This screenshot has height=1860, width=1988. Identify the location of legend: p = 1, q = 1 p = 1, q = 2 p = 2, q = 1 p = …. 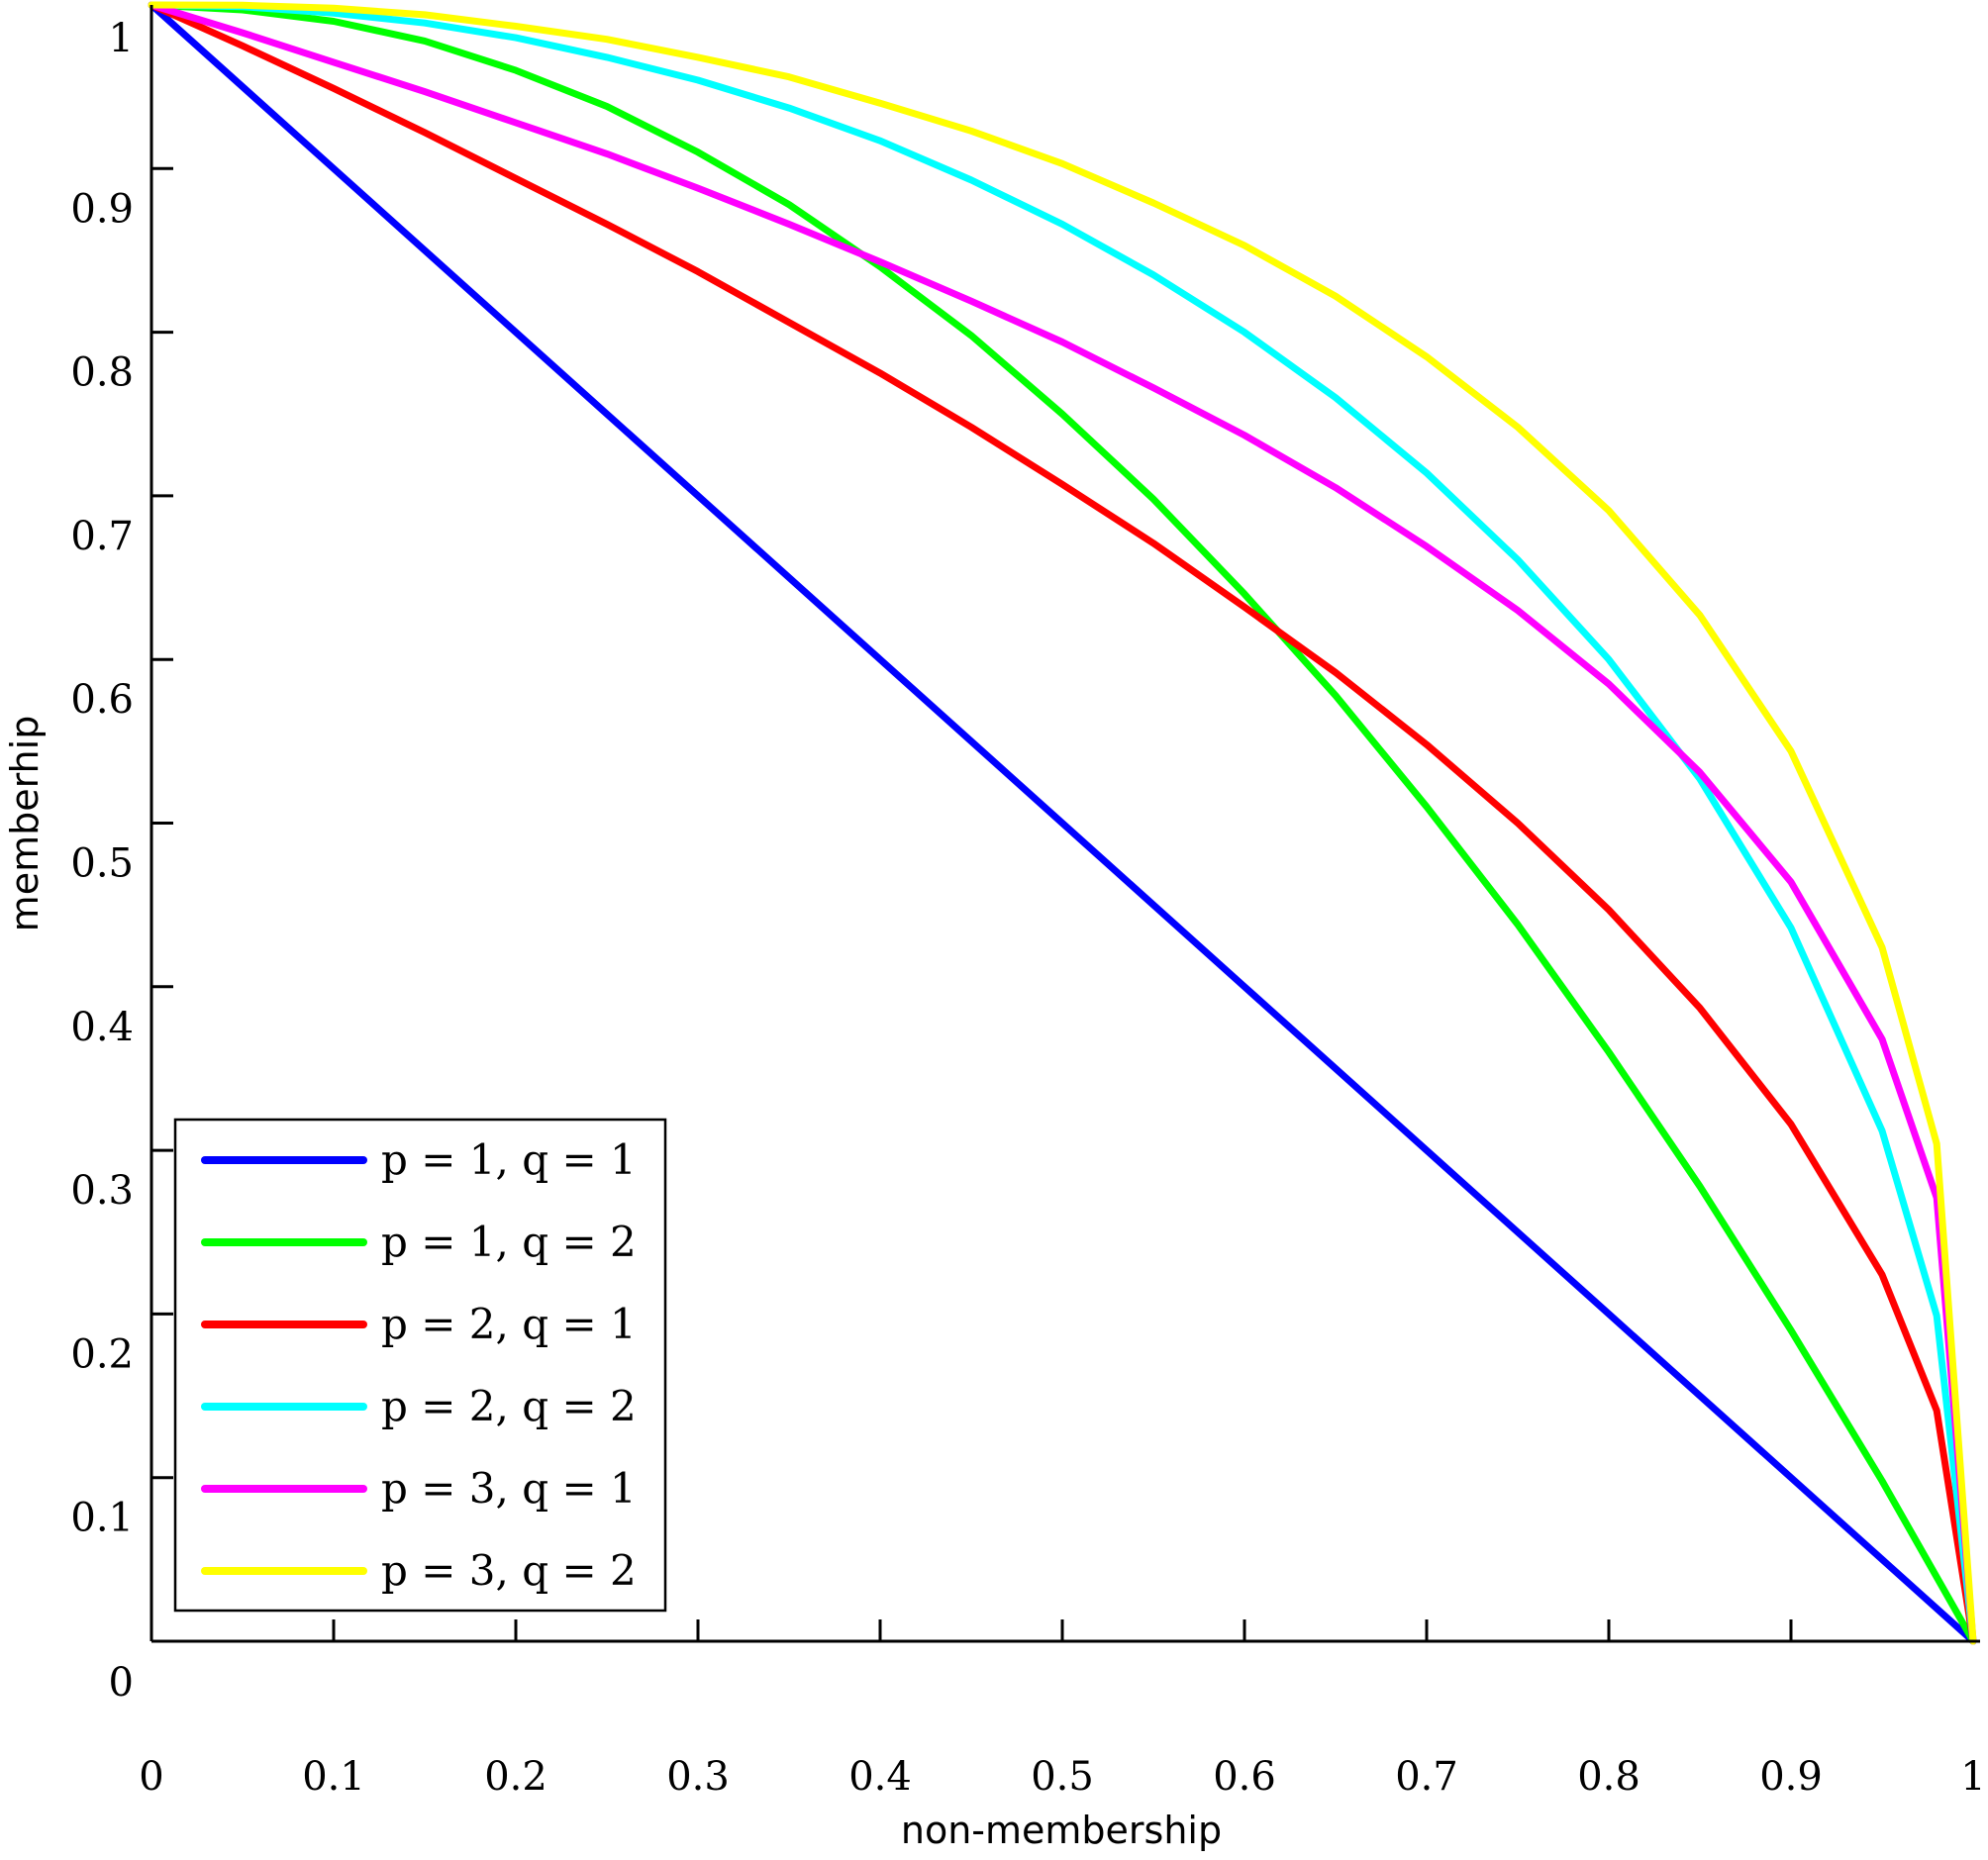
(420, 1366).